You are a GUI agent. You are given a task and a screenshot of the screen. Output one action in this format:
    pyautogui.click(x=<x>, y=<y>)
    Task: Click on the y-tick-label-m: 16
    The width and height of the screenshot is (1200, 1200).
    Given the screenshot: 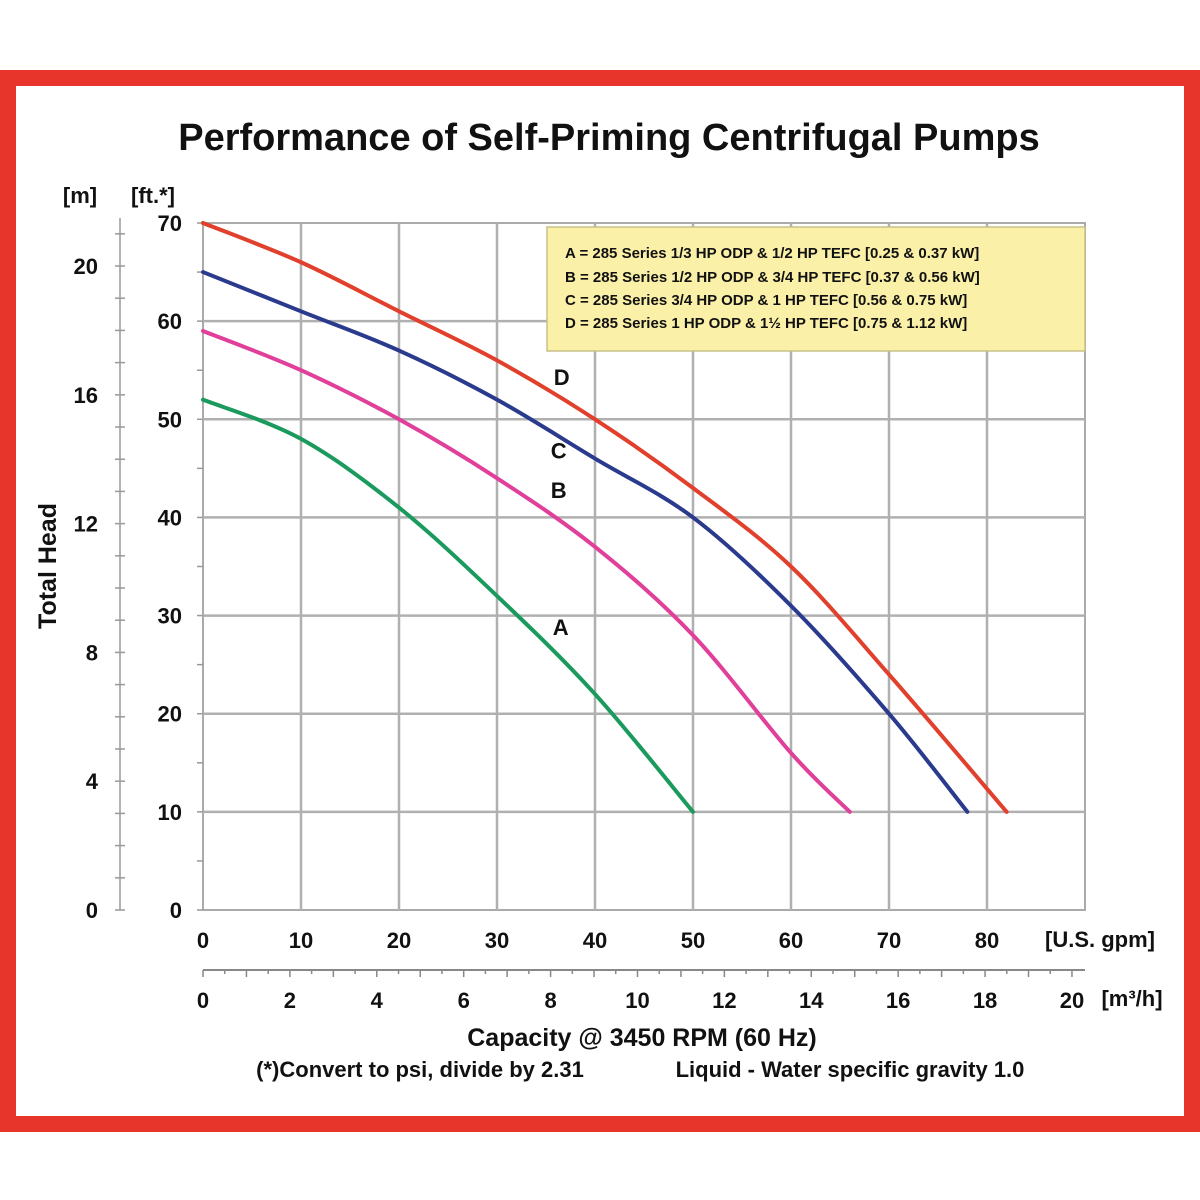 What is the action you would take?
    pyautogui.click(x=86, y=395)
    